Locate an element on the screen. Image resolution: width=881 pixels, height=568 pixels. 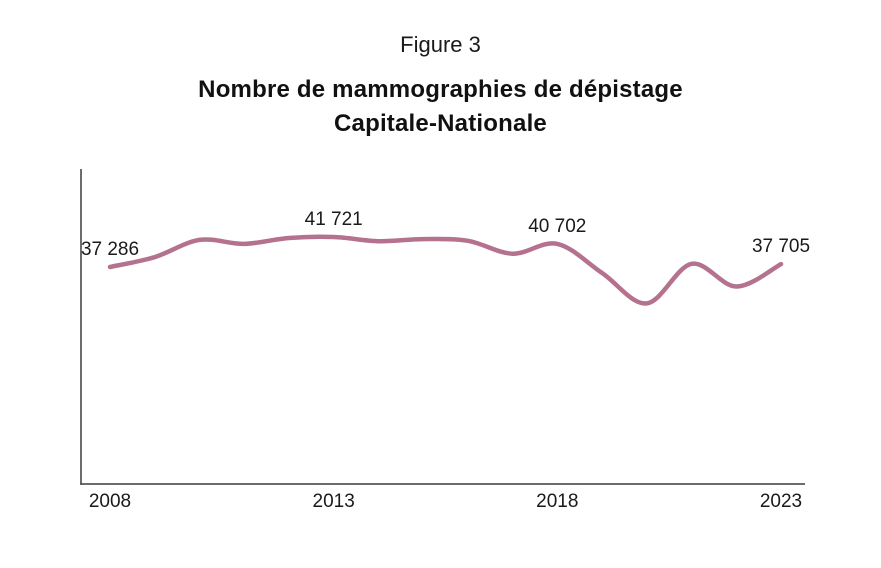
chart-title: Nombre de mammographies de dépistage is located at coordinates (440, 89).